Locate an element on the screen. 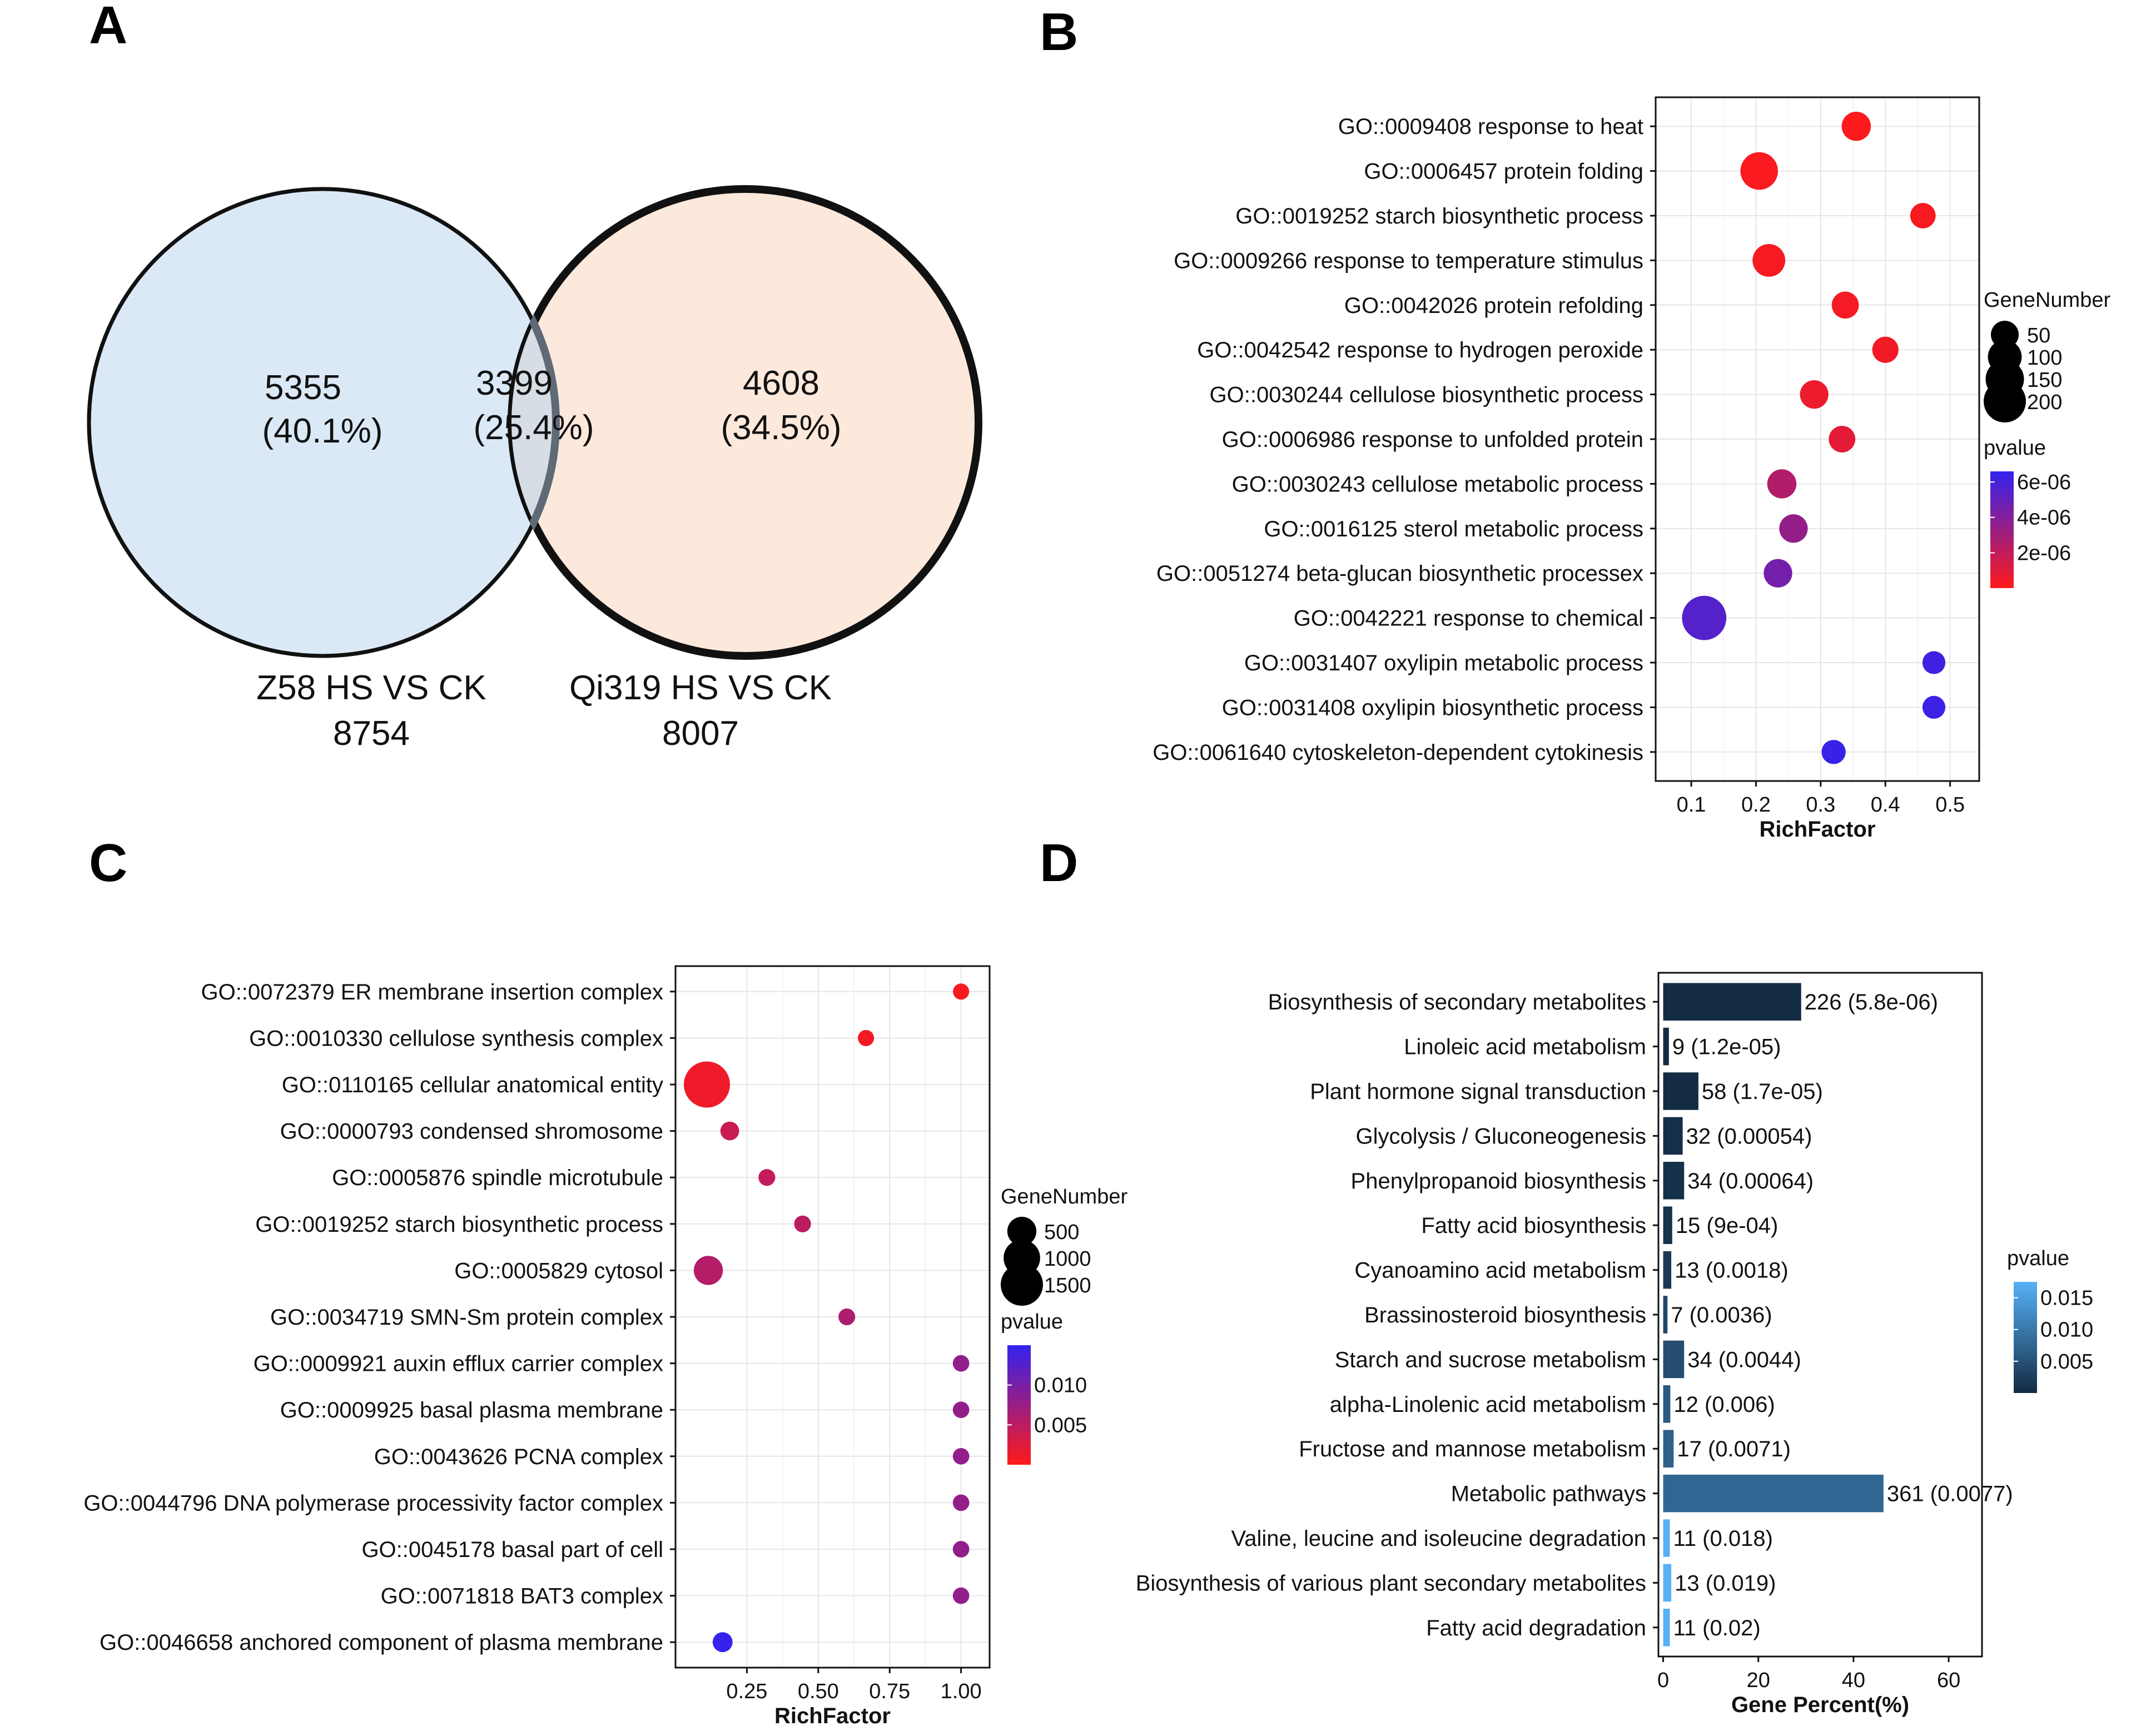  color-legend-label: 0.015 is located at coordinates (2066, 1298).